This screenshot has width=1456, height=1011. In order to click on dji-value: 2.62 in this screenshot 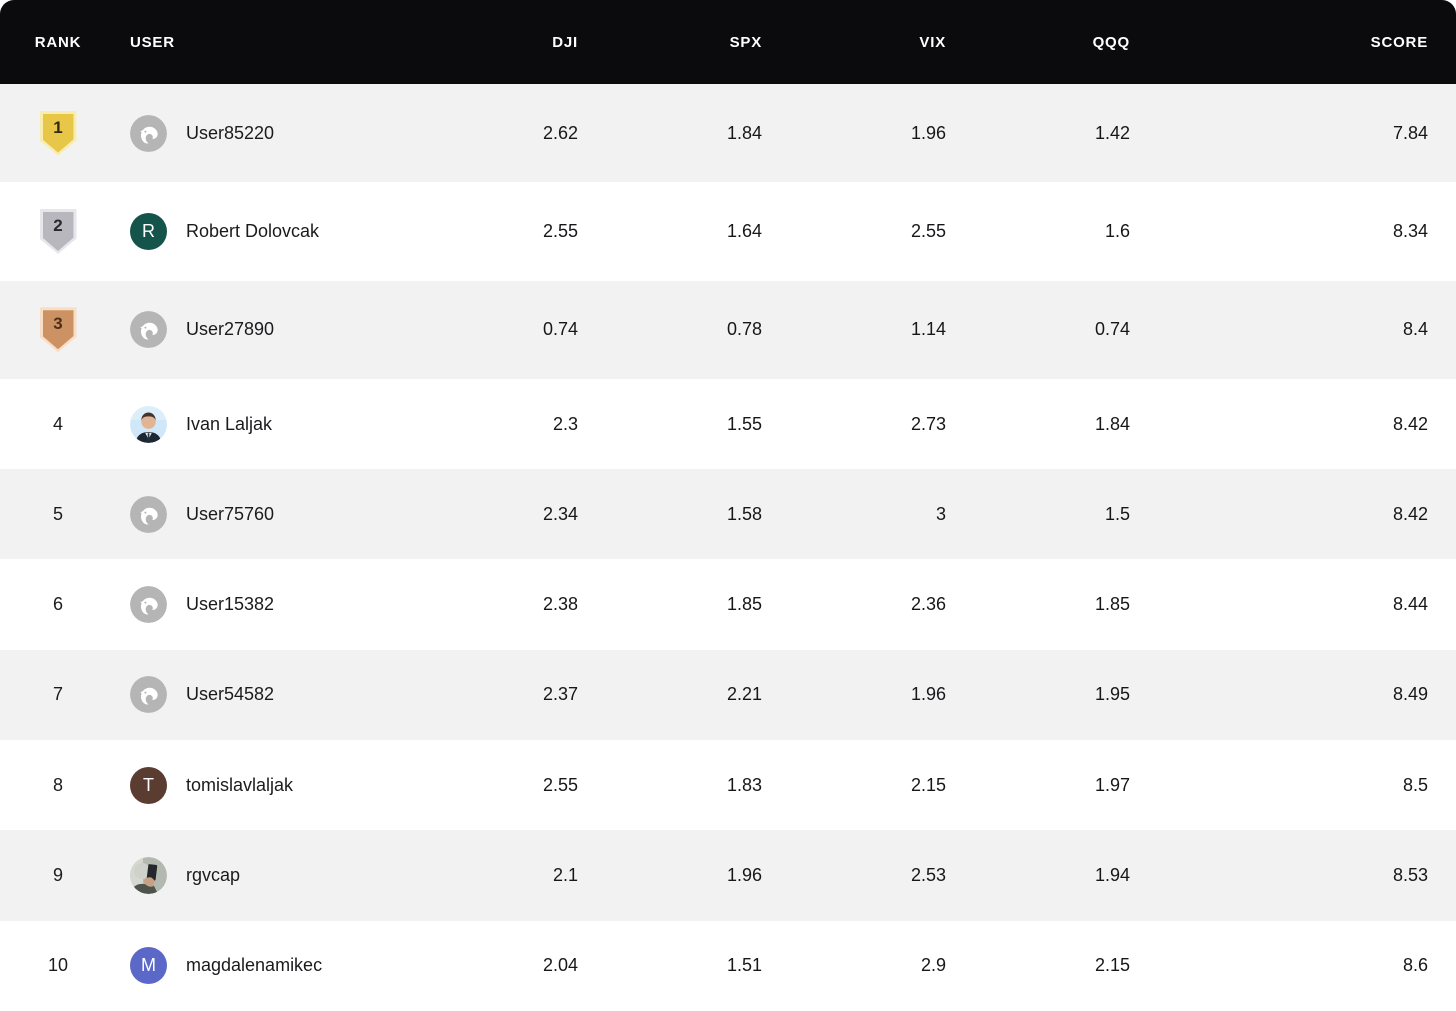, I will do `click(560, 132)`.